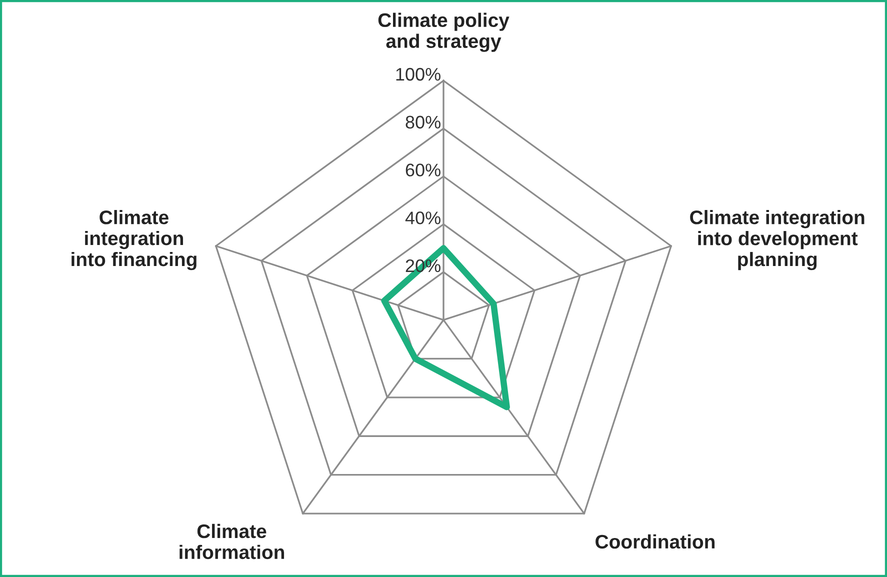  I want to click on spoke-label: Climate integration into financing, so click(134, 240).